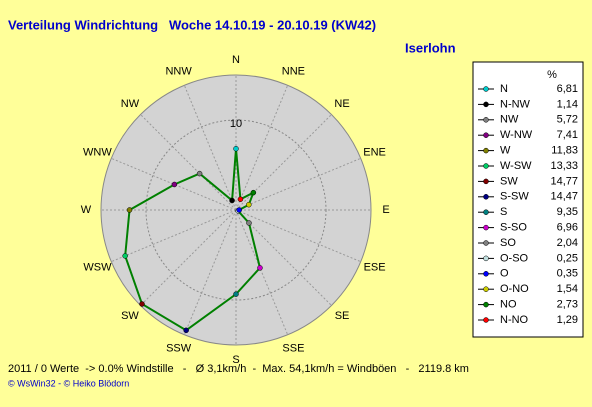 Image resolution: width=592 pixels, height=407 pixels. Describe the element at coordinates (341, 104) in the screenshot. I see `angle-label: NE` at that location.